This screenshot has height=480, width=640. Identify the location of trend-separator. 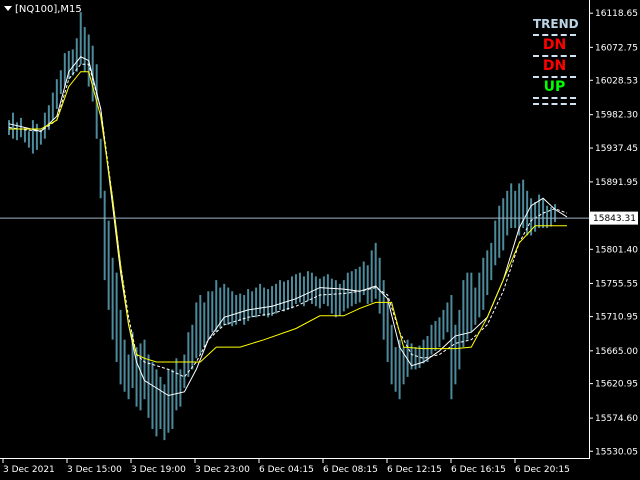
(554, 103).